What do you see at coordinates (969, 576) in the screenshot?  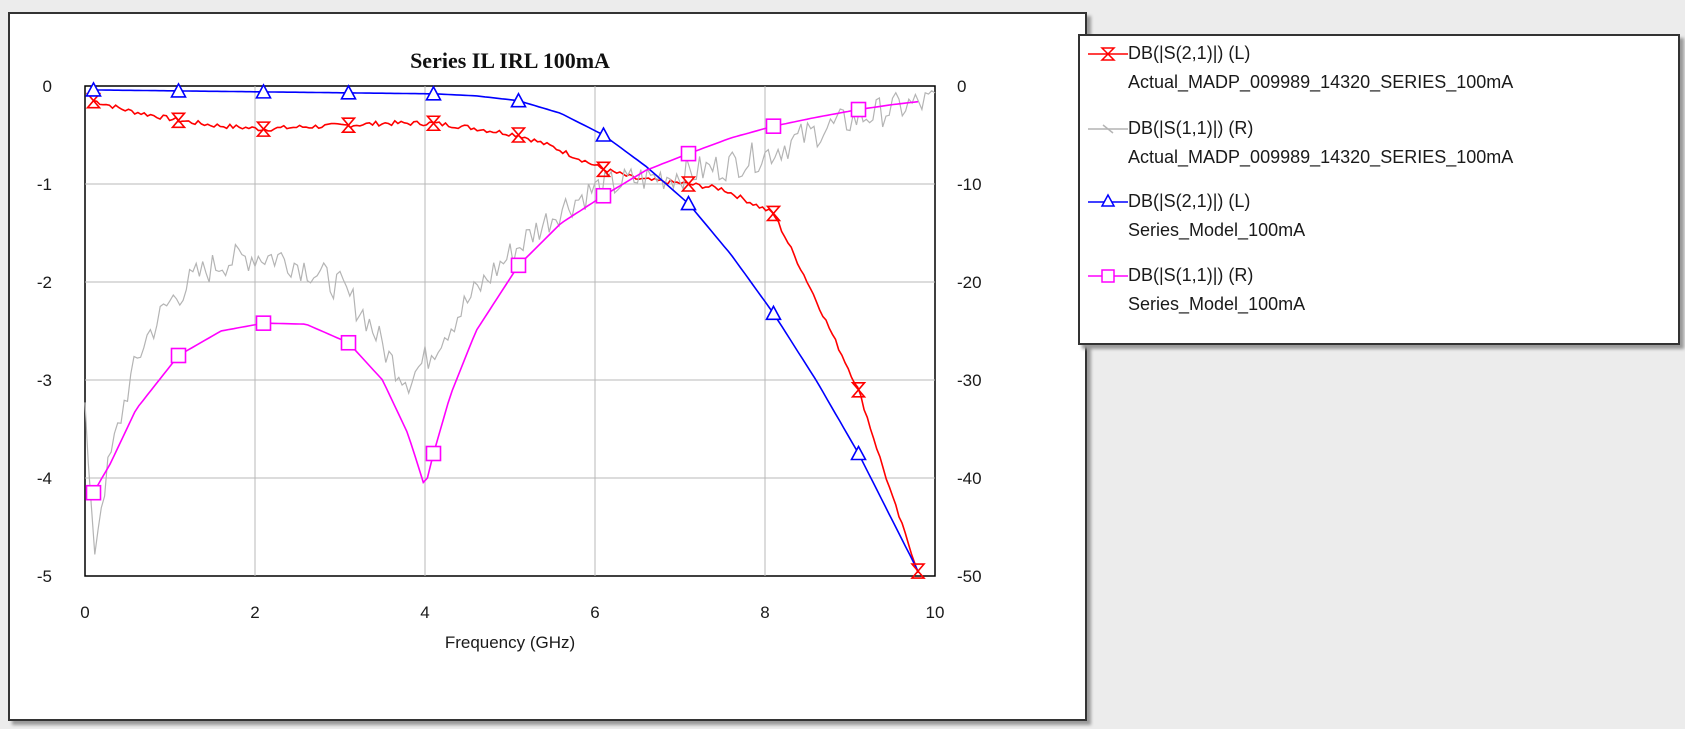 I see `y-right-tick-label: -50` at bounding box center [969, 576].